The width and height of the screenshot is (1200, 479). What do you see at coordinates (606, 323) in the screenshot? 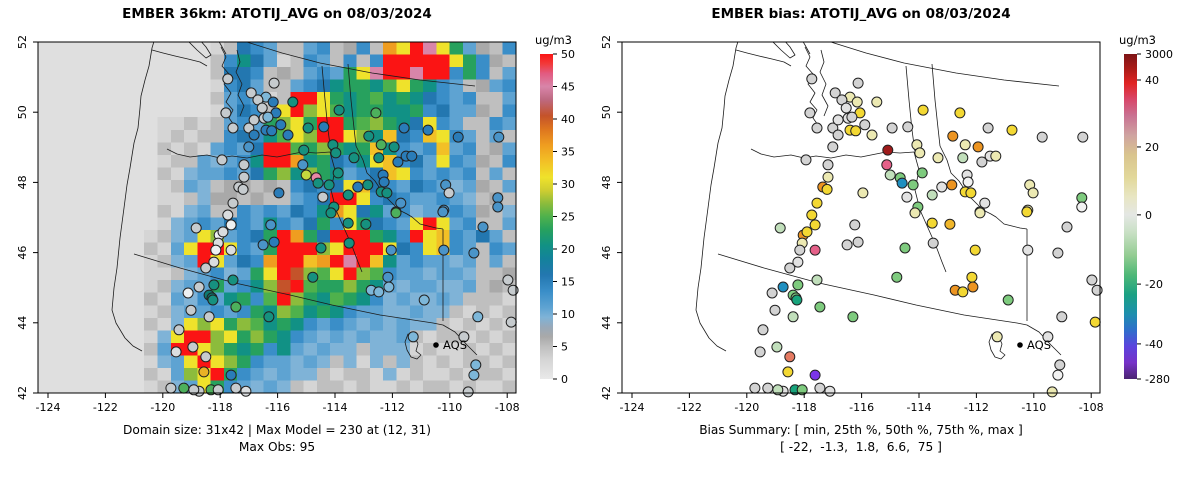
I see `y-tick-label: 44` at bounding box center [606, 323].